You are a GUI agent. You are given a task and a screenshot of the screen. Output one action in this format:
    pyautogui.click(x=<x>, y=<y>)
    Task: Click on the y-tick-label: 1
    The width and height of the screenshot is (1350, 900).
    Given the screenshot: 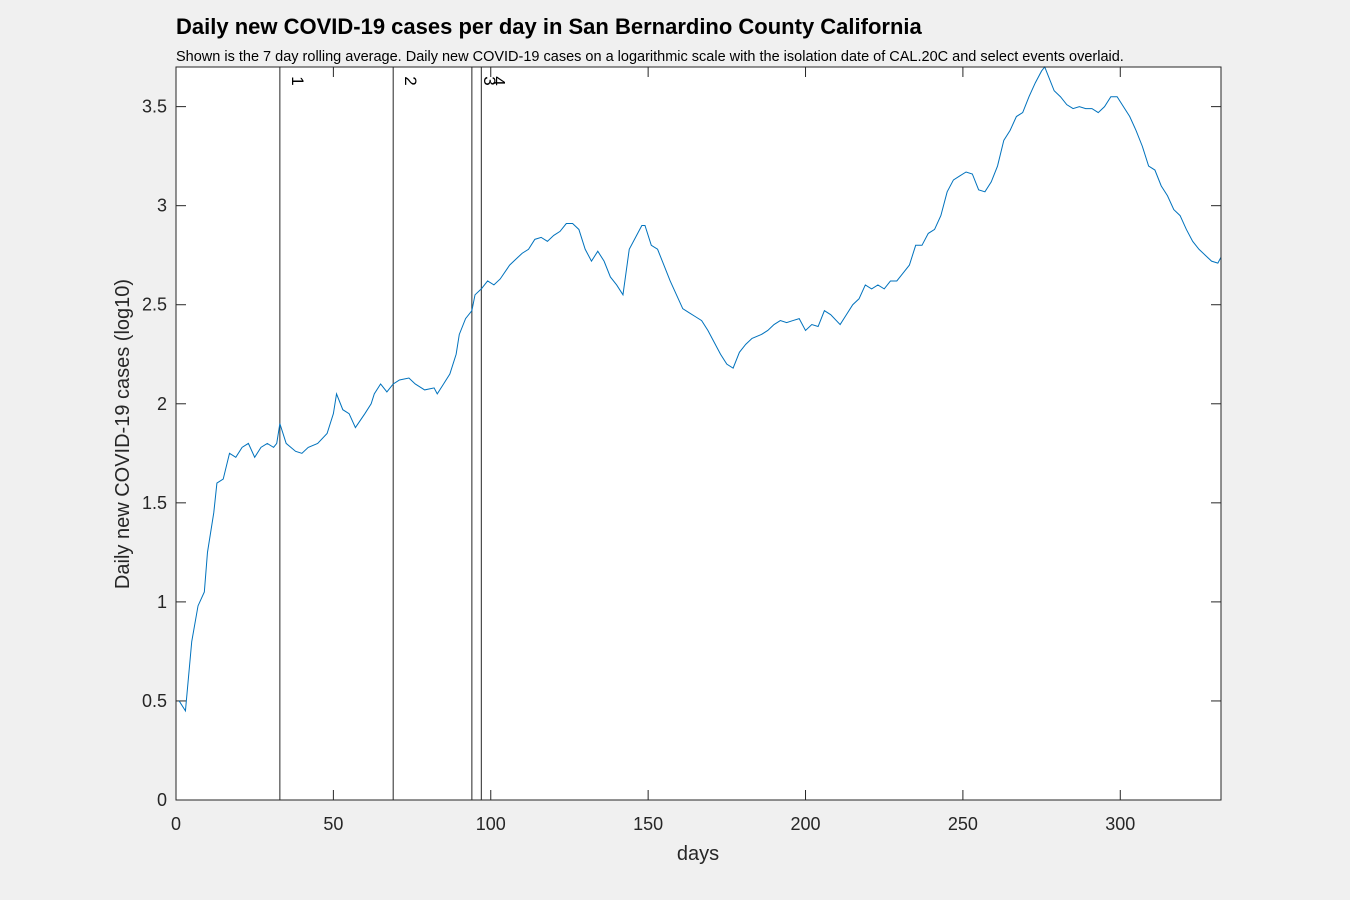 What is the action you would take?
    pyautogui.click(x=162, y=602)
    